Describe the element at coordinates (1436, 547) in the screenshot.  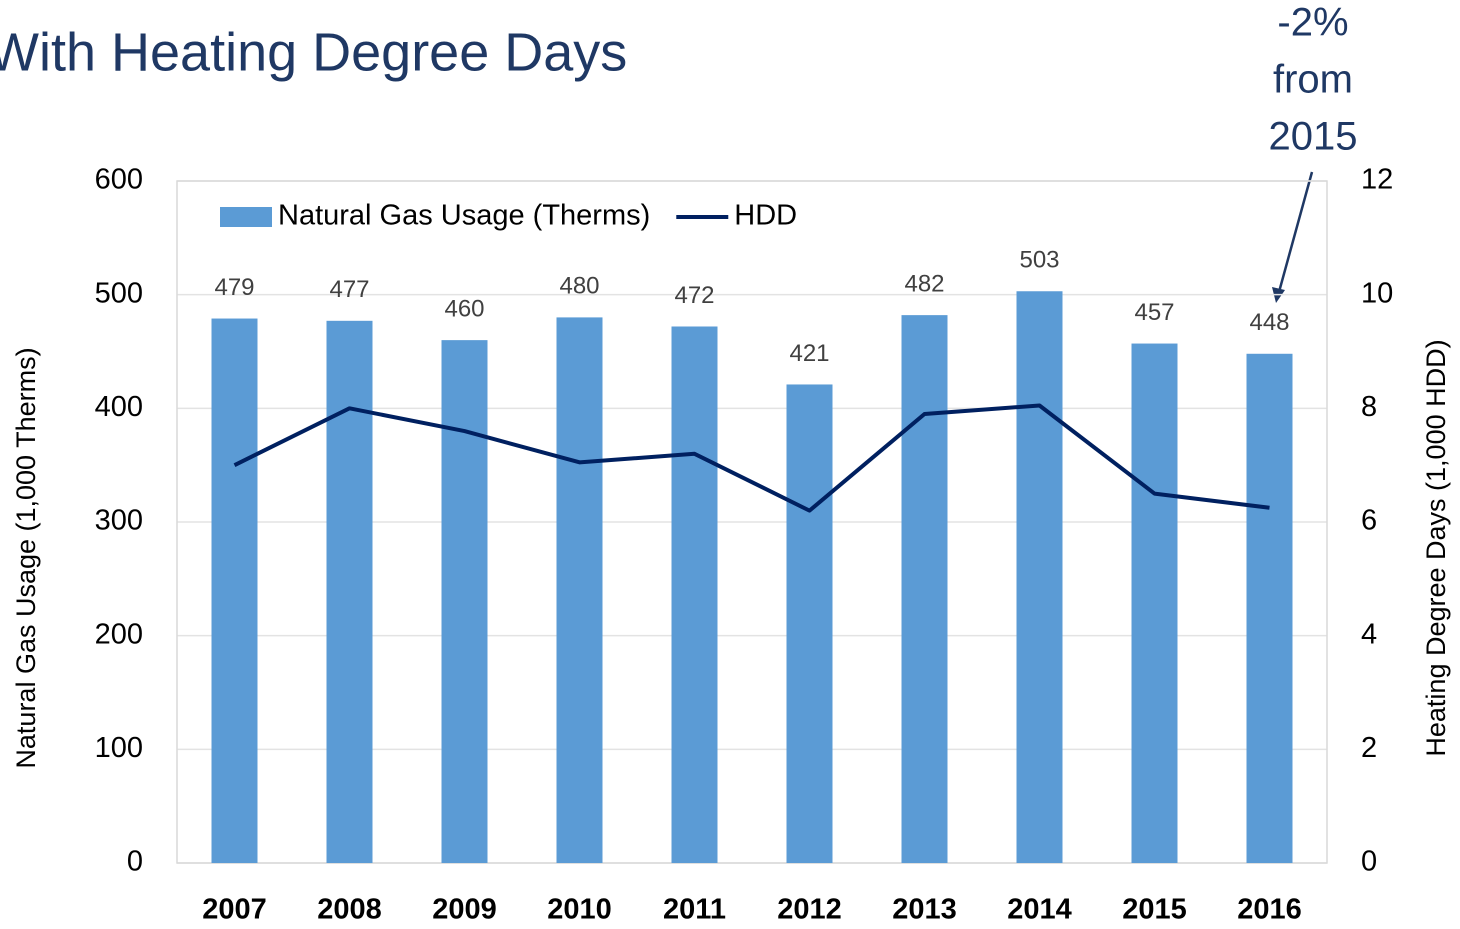
I see `y2-axis-label: Heating Degree Days (1,000 HDD)` at that location.